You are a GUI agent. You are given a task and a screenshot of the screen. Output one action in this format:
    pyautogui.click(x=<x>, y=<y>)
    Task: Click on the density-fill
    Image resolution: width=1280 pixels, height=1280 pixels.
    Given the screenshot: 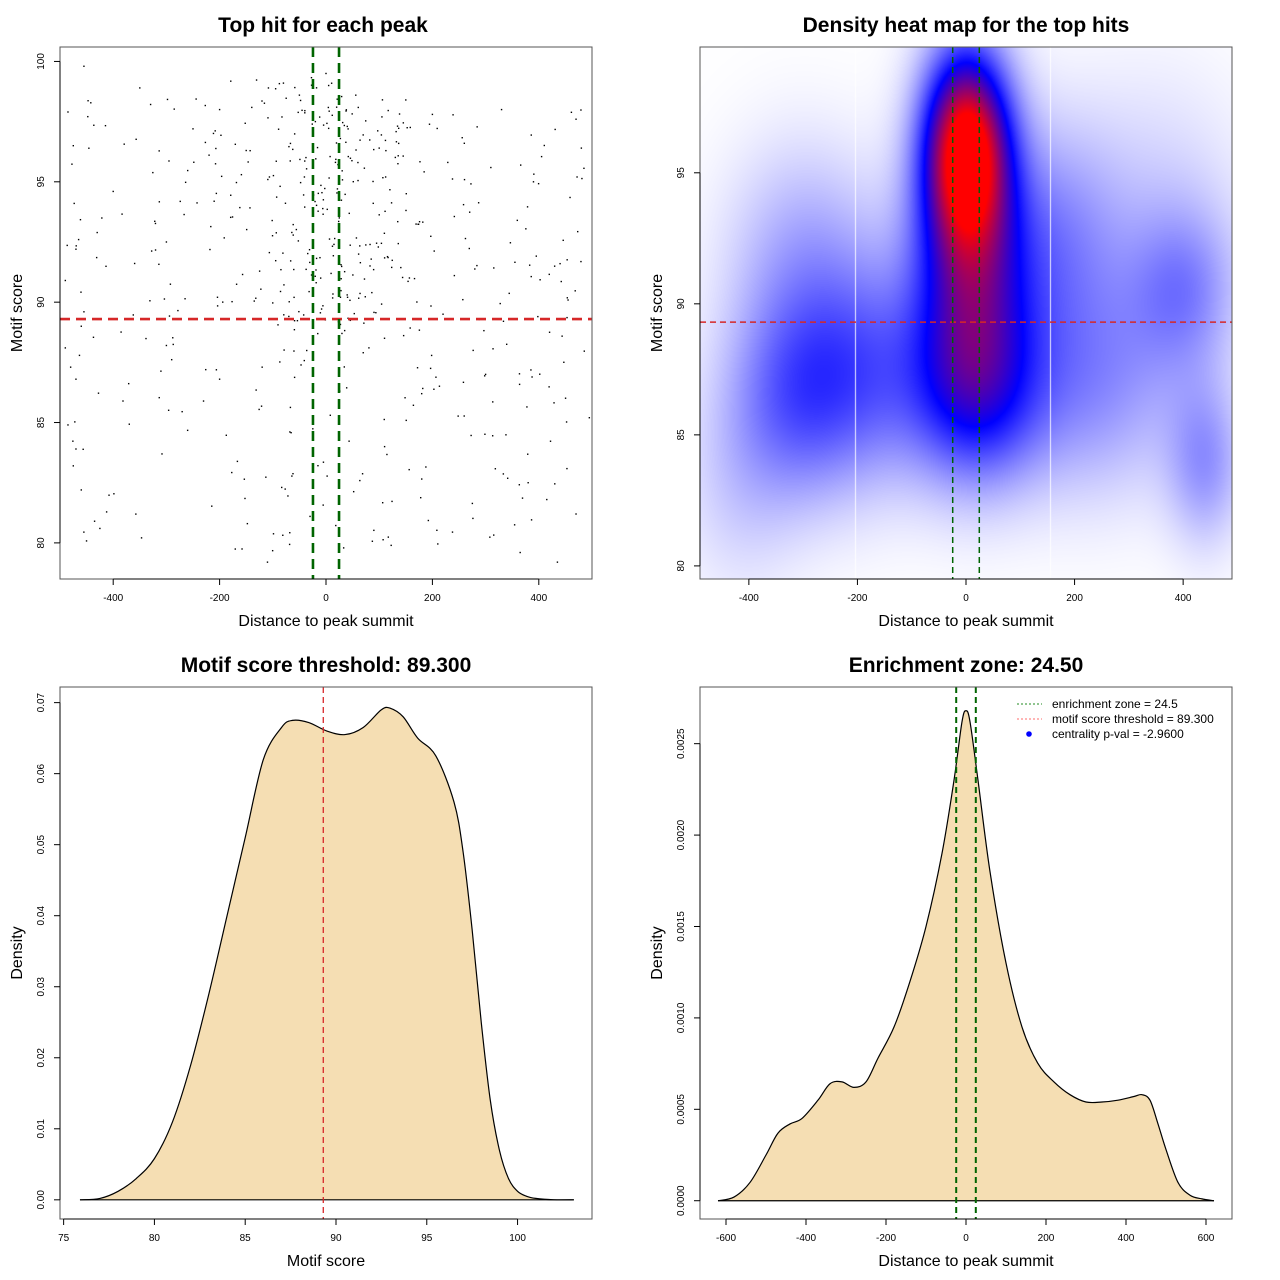 What is the action you would take?
    pyautogui.click(x=326, y=953)
    